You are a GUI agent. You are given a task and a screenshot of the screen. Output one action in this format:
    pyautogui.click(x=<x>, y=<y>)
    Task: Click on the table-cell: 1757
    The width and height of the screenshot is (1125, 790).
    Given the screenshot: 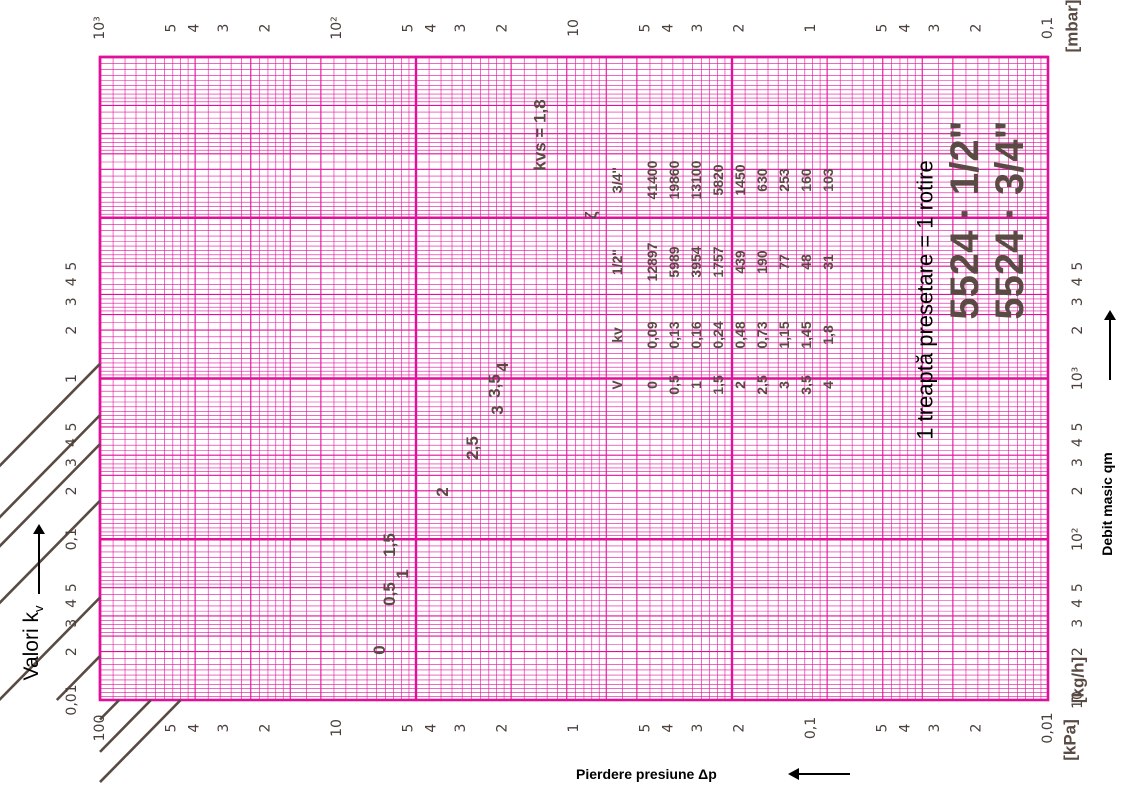 What is the action you would take?
    pyautogui.click(x=718, y=261)
    